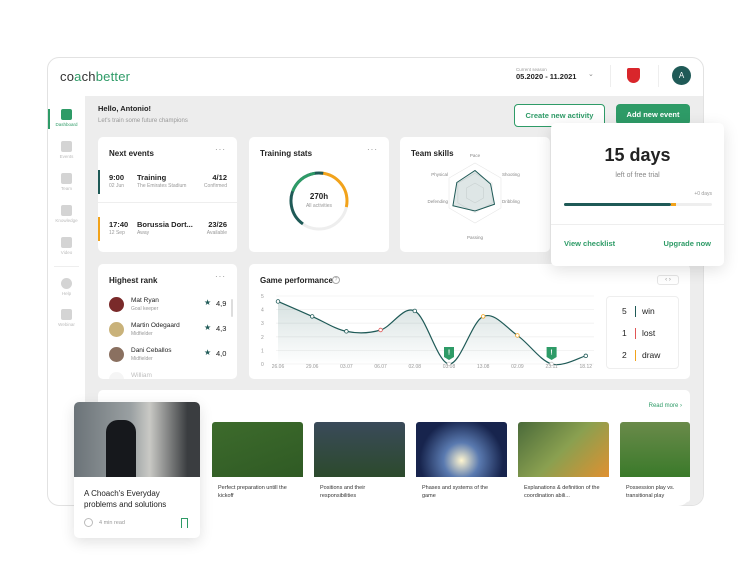 The width and height of the screenshot is (752, 564). What do you see at coordinates (66, 150) in the screenshot?
I see `sidebar-item-events: Events` at bounding box center [66, 150].